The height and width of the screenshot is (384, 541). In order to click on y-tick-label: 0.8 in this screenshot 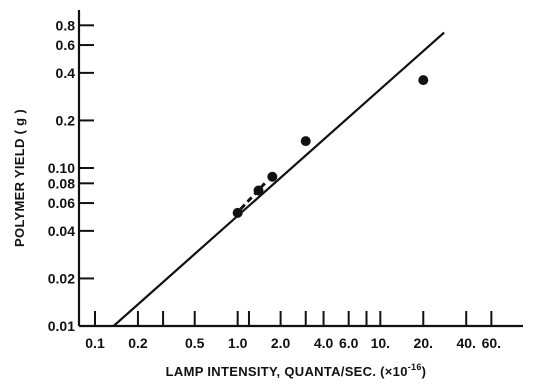, I will do `click(66, 25)`.